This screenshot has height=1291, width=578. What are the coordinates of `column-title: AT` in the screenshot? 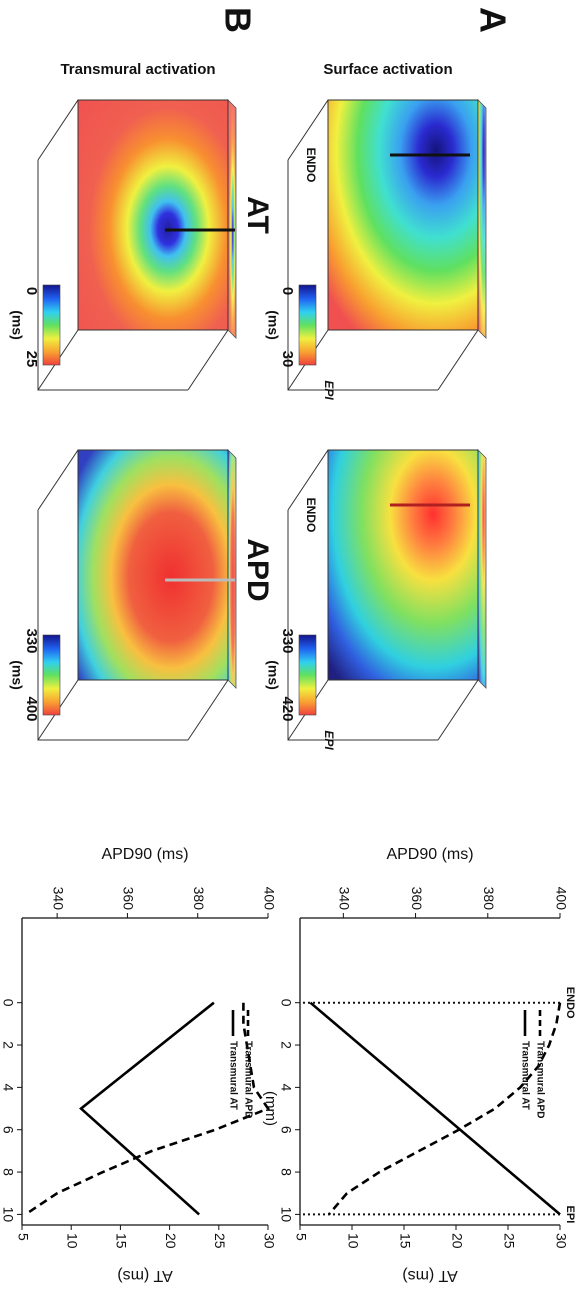 It's located at (257, 215).